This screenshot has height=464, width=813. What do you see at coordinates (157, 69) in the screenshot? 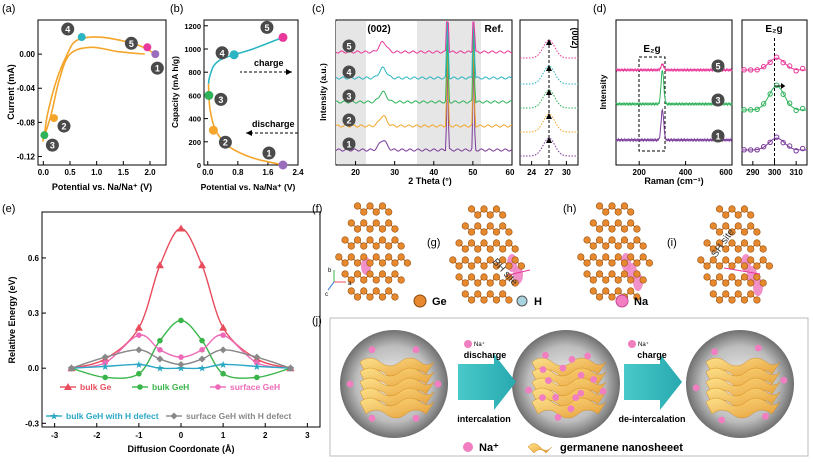
I see `a-point-label: 1` at bounding box center [157, 69].